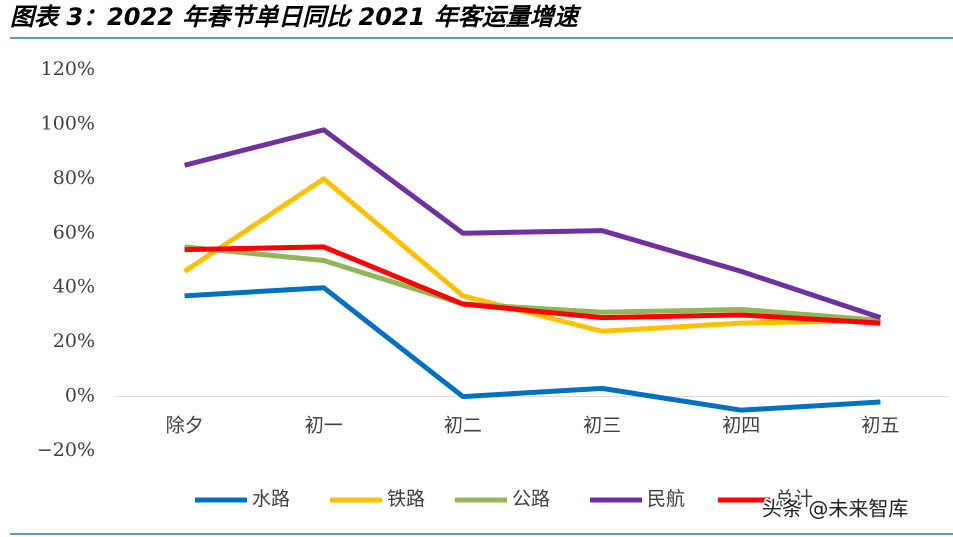 The image size is (953, 537). What do you see at coordinates (406, 499) in the screenshot?
I see `legend-label: 铁路` at bounding box center [406, 499].